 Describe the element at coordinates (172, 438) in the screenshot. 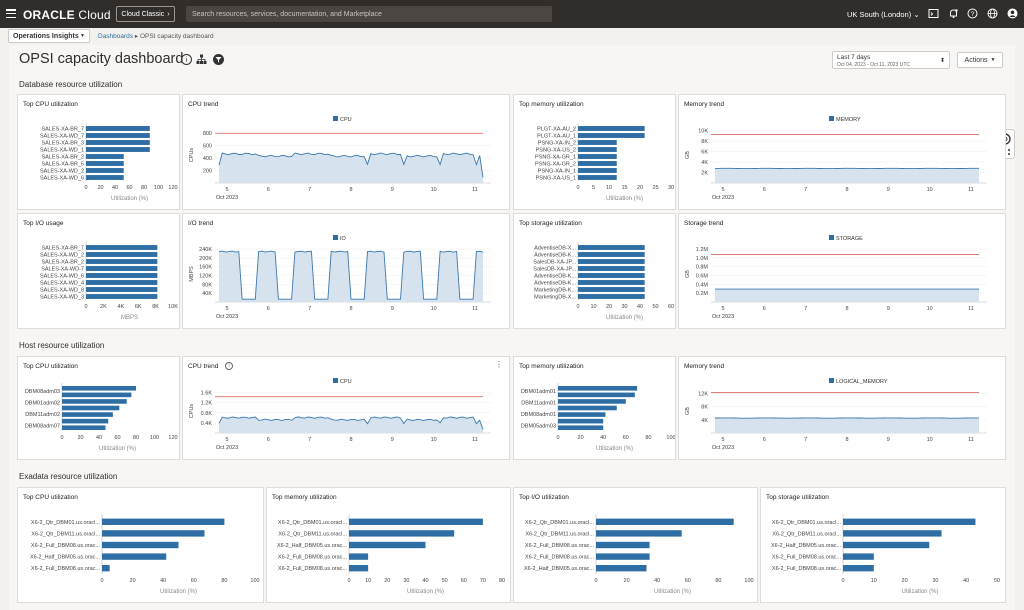

I see `x-tick-label: 120` at that location.